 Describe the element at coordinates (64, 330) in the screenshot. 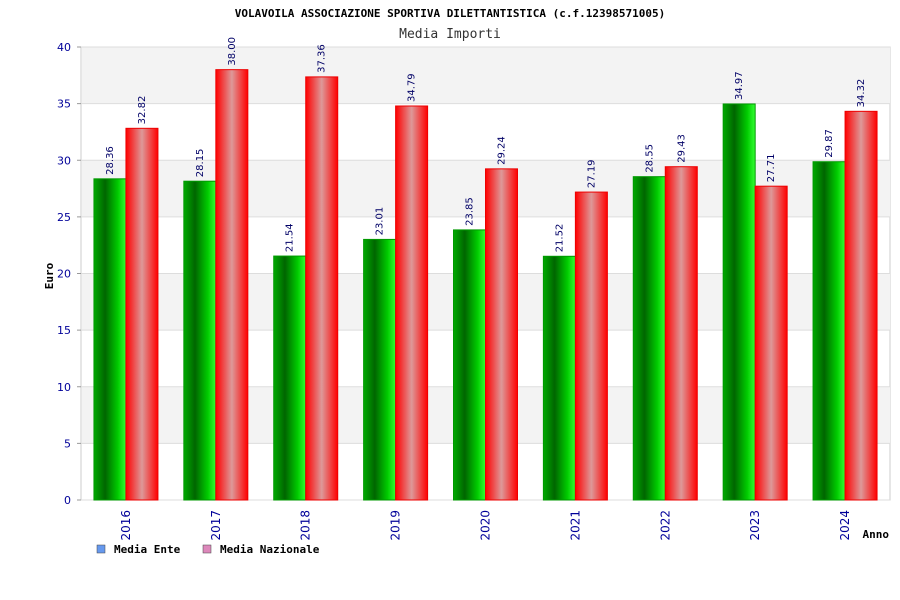

I see `y-tick-label: 15` at that location.